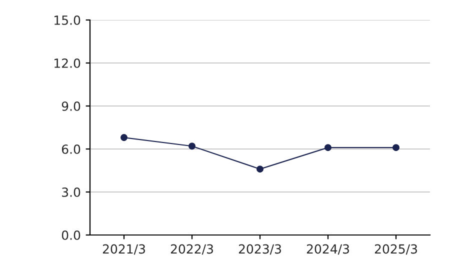  Describe the element at coordinates (71, 149) in the screenshot. I see `y-tick-label: 6.0` at that location.